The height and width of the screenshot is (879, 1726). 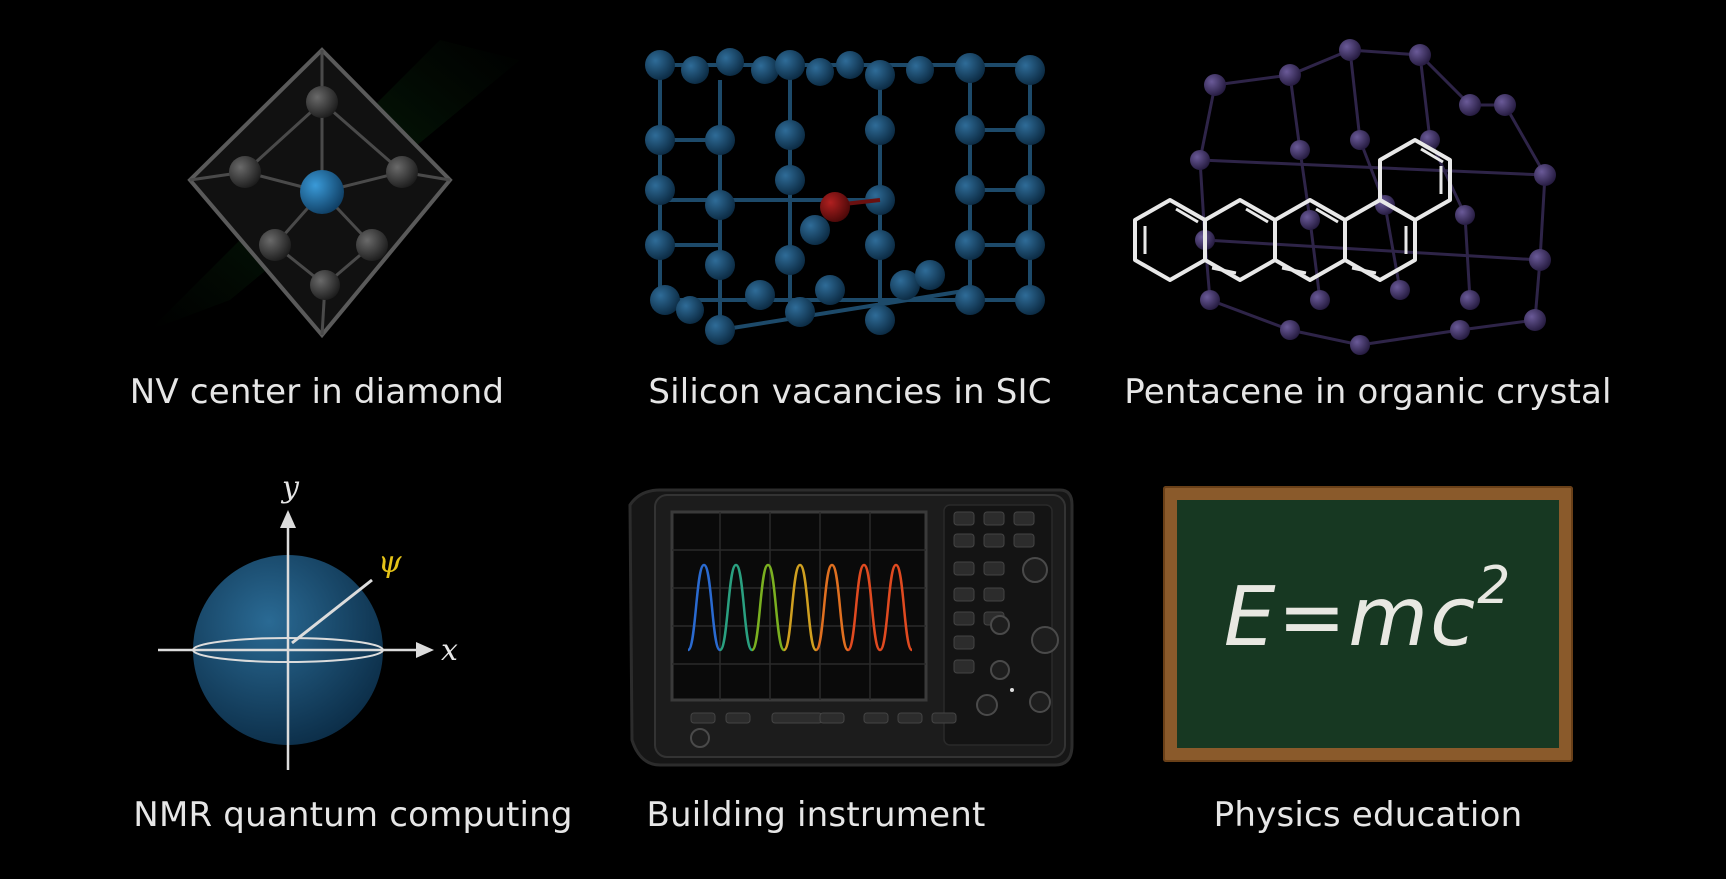 I want to click on caption-nv-center: NV center in diamond, so click(x=317, y=392).